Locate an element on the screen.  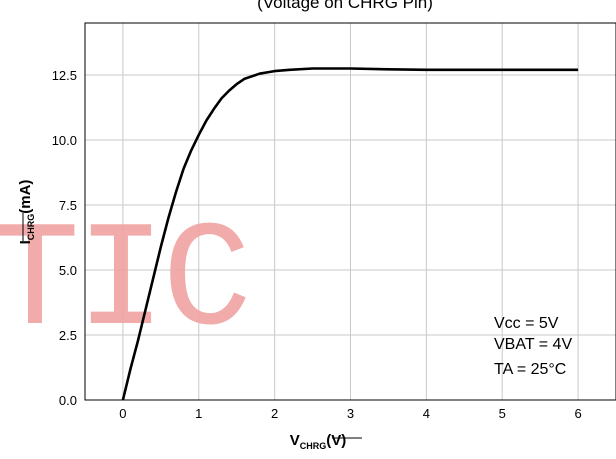
y-axis-title: ICHRG(mA) is located at coordinates (26, 212).